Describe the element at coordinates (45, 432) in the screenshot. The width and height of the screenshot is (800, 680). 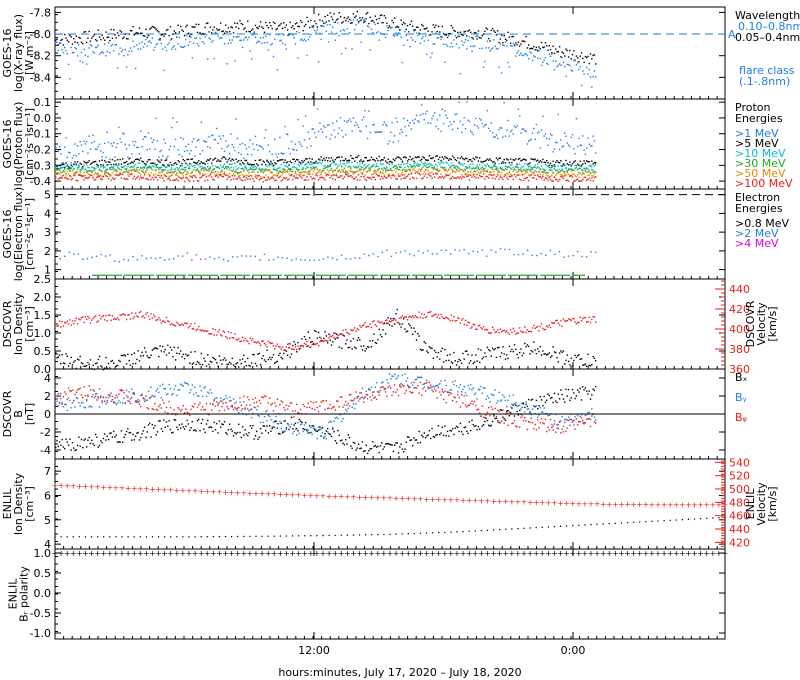
I see `ytick-label: -2` at that location.